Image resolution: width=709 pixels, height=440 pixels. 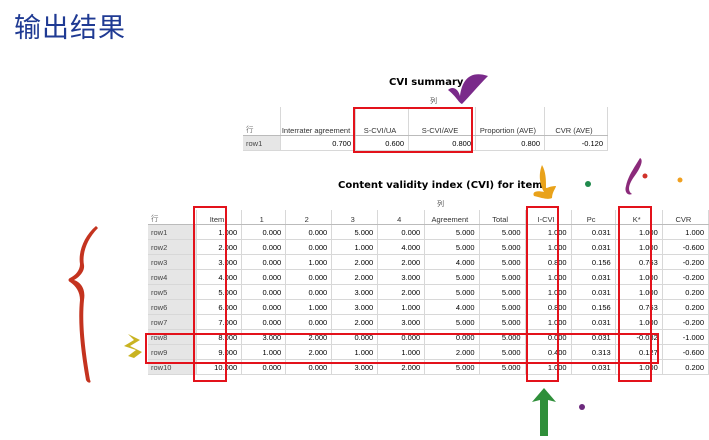 What do you see at coordinates (582, 407) in the screenshot?
I see `purple-dot-icon` at bounding box center [582, 407].